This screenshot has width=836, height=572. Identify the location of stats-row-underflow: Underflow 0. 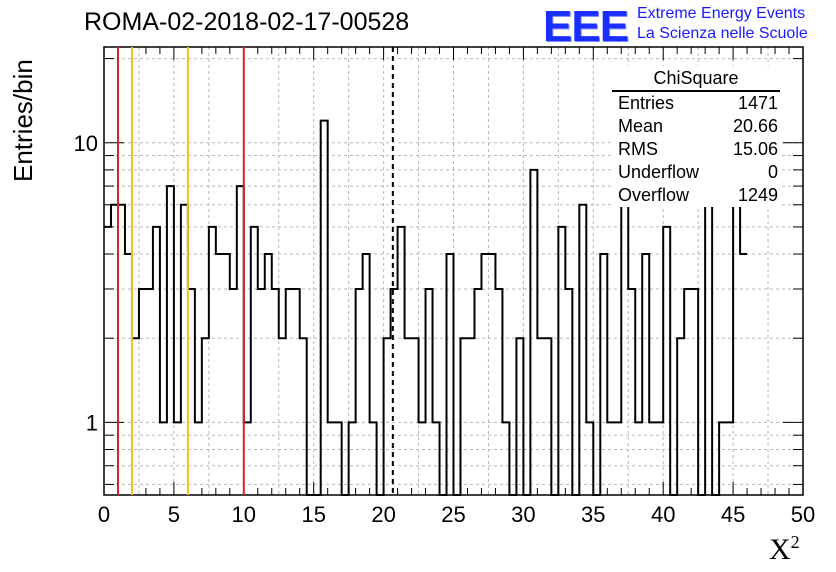
(696, 172).